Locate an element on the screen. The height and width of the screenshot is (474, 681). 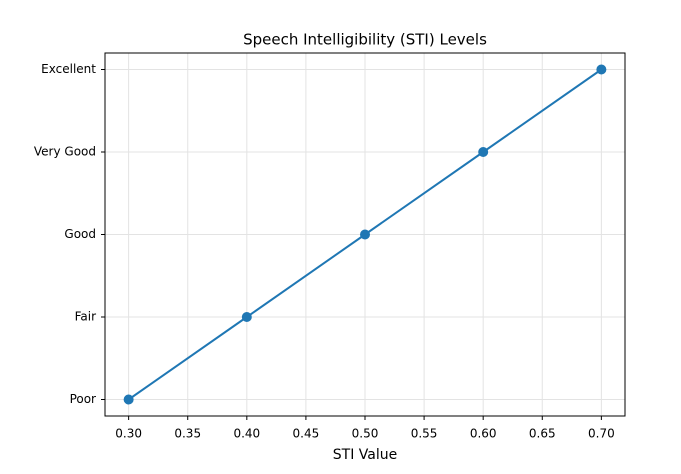
x-tick-label: 0.55 is located at coordinates (424, 434).